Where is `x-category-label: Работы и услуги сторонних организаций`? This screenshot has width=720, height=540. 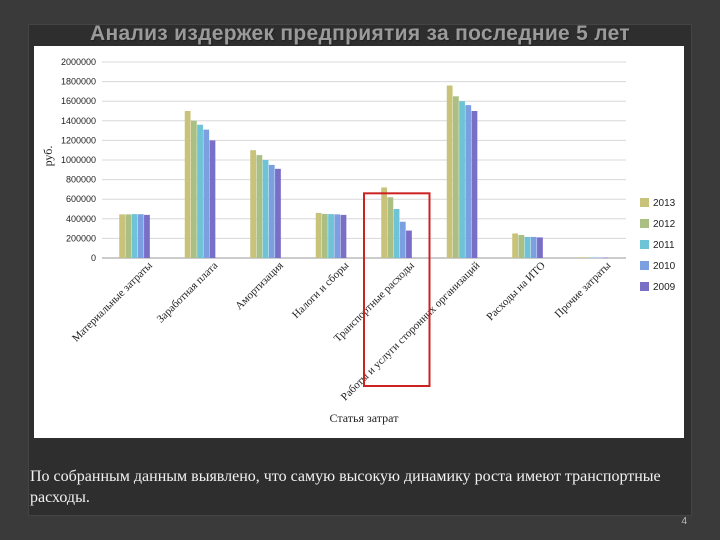 x-category-label: Работы и услуги сторонних организаций is located at coordinates (411, 332).